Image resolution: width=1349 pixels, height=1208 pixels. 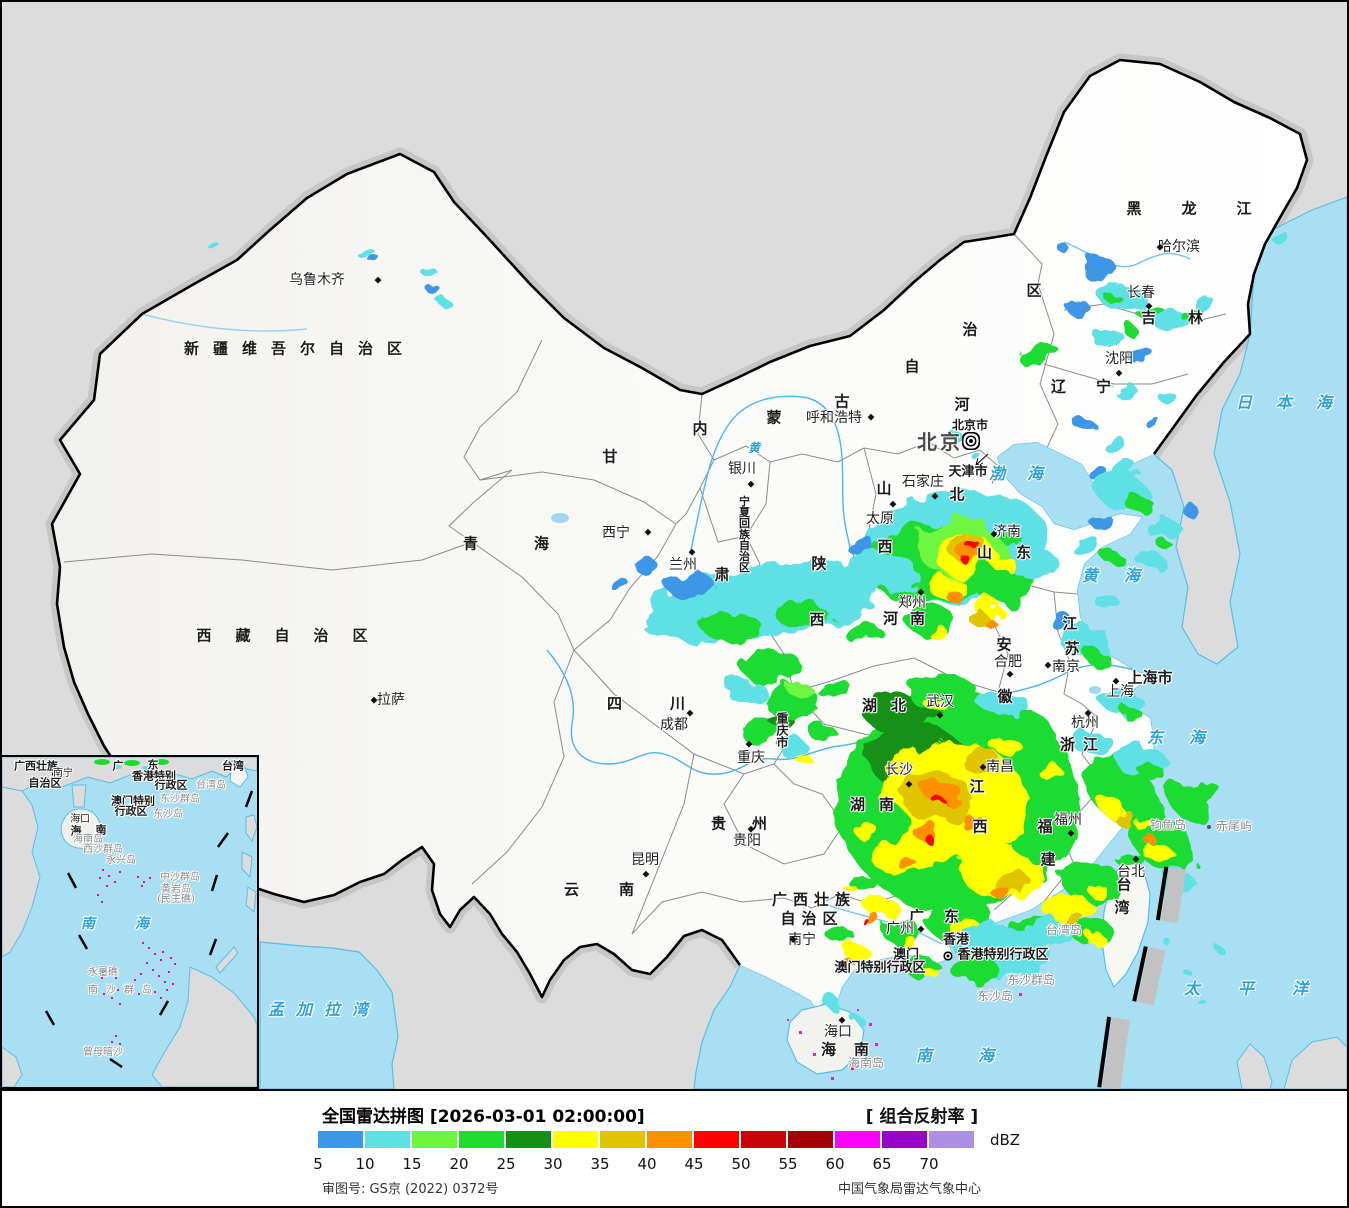 What do you see at coordinates (922, 1117) in the screenshot?
I see `product-label: [ 组合反射率 ]` at bounding box center [922, 1117].